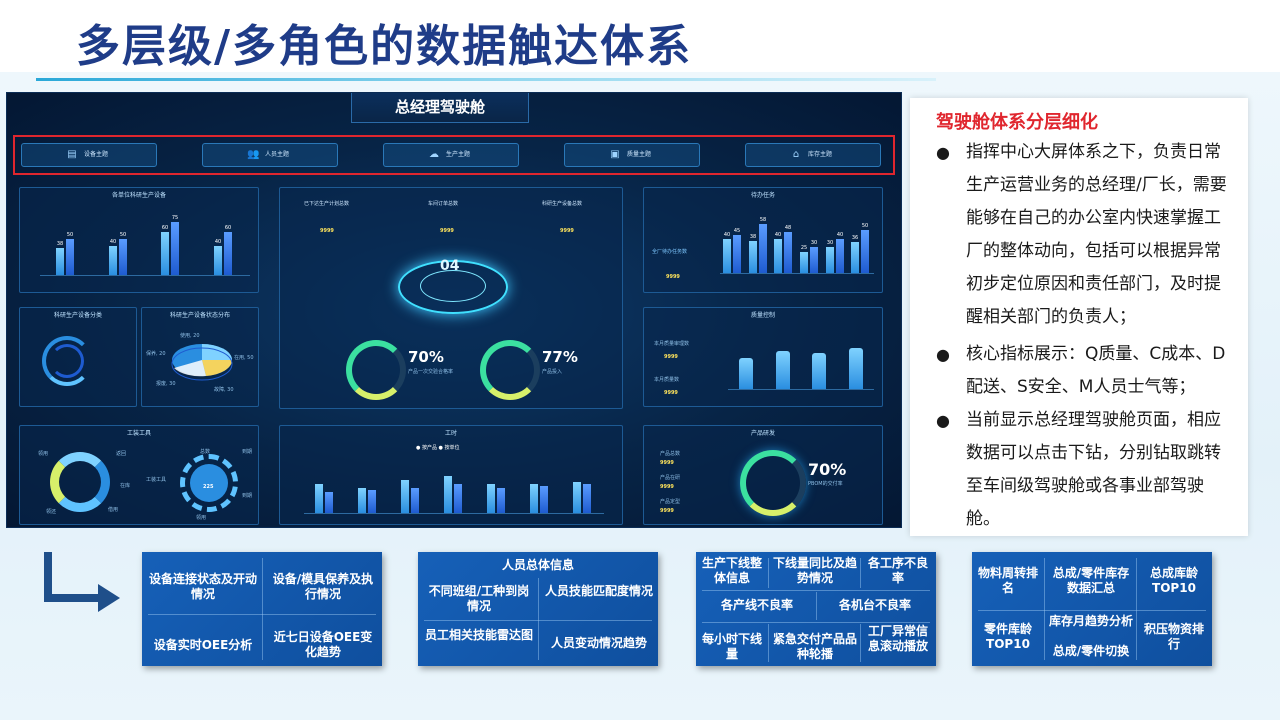 This screenshot has height=720, width=1280. Describe the element at coordinates (1091, 580) in the screenshot. I see `card-item: 总成/零件库存数据汇总` at that location.